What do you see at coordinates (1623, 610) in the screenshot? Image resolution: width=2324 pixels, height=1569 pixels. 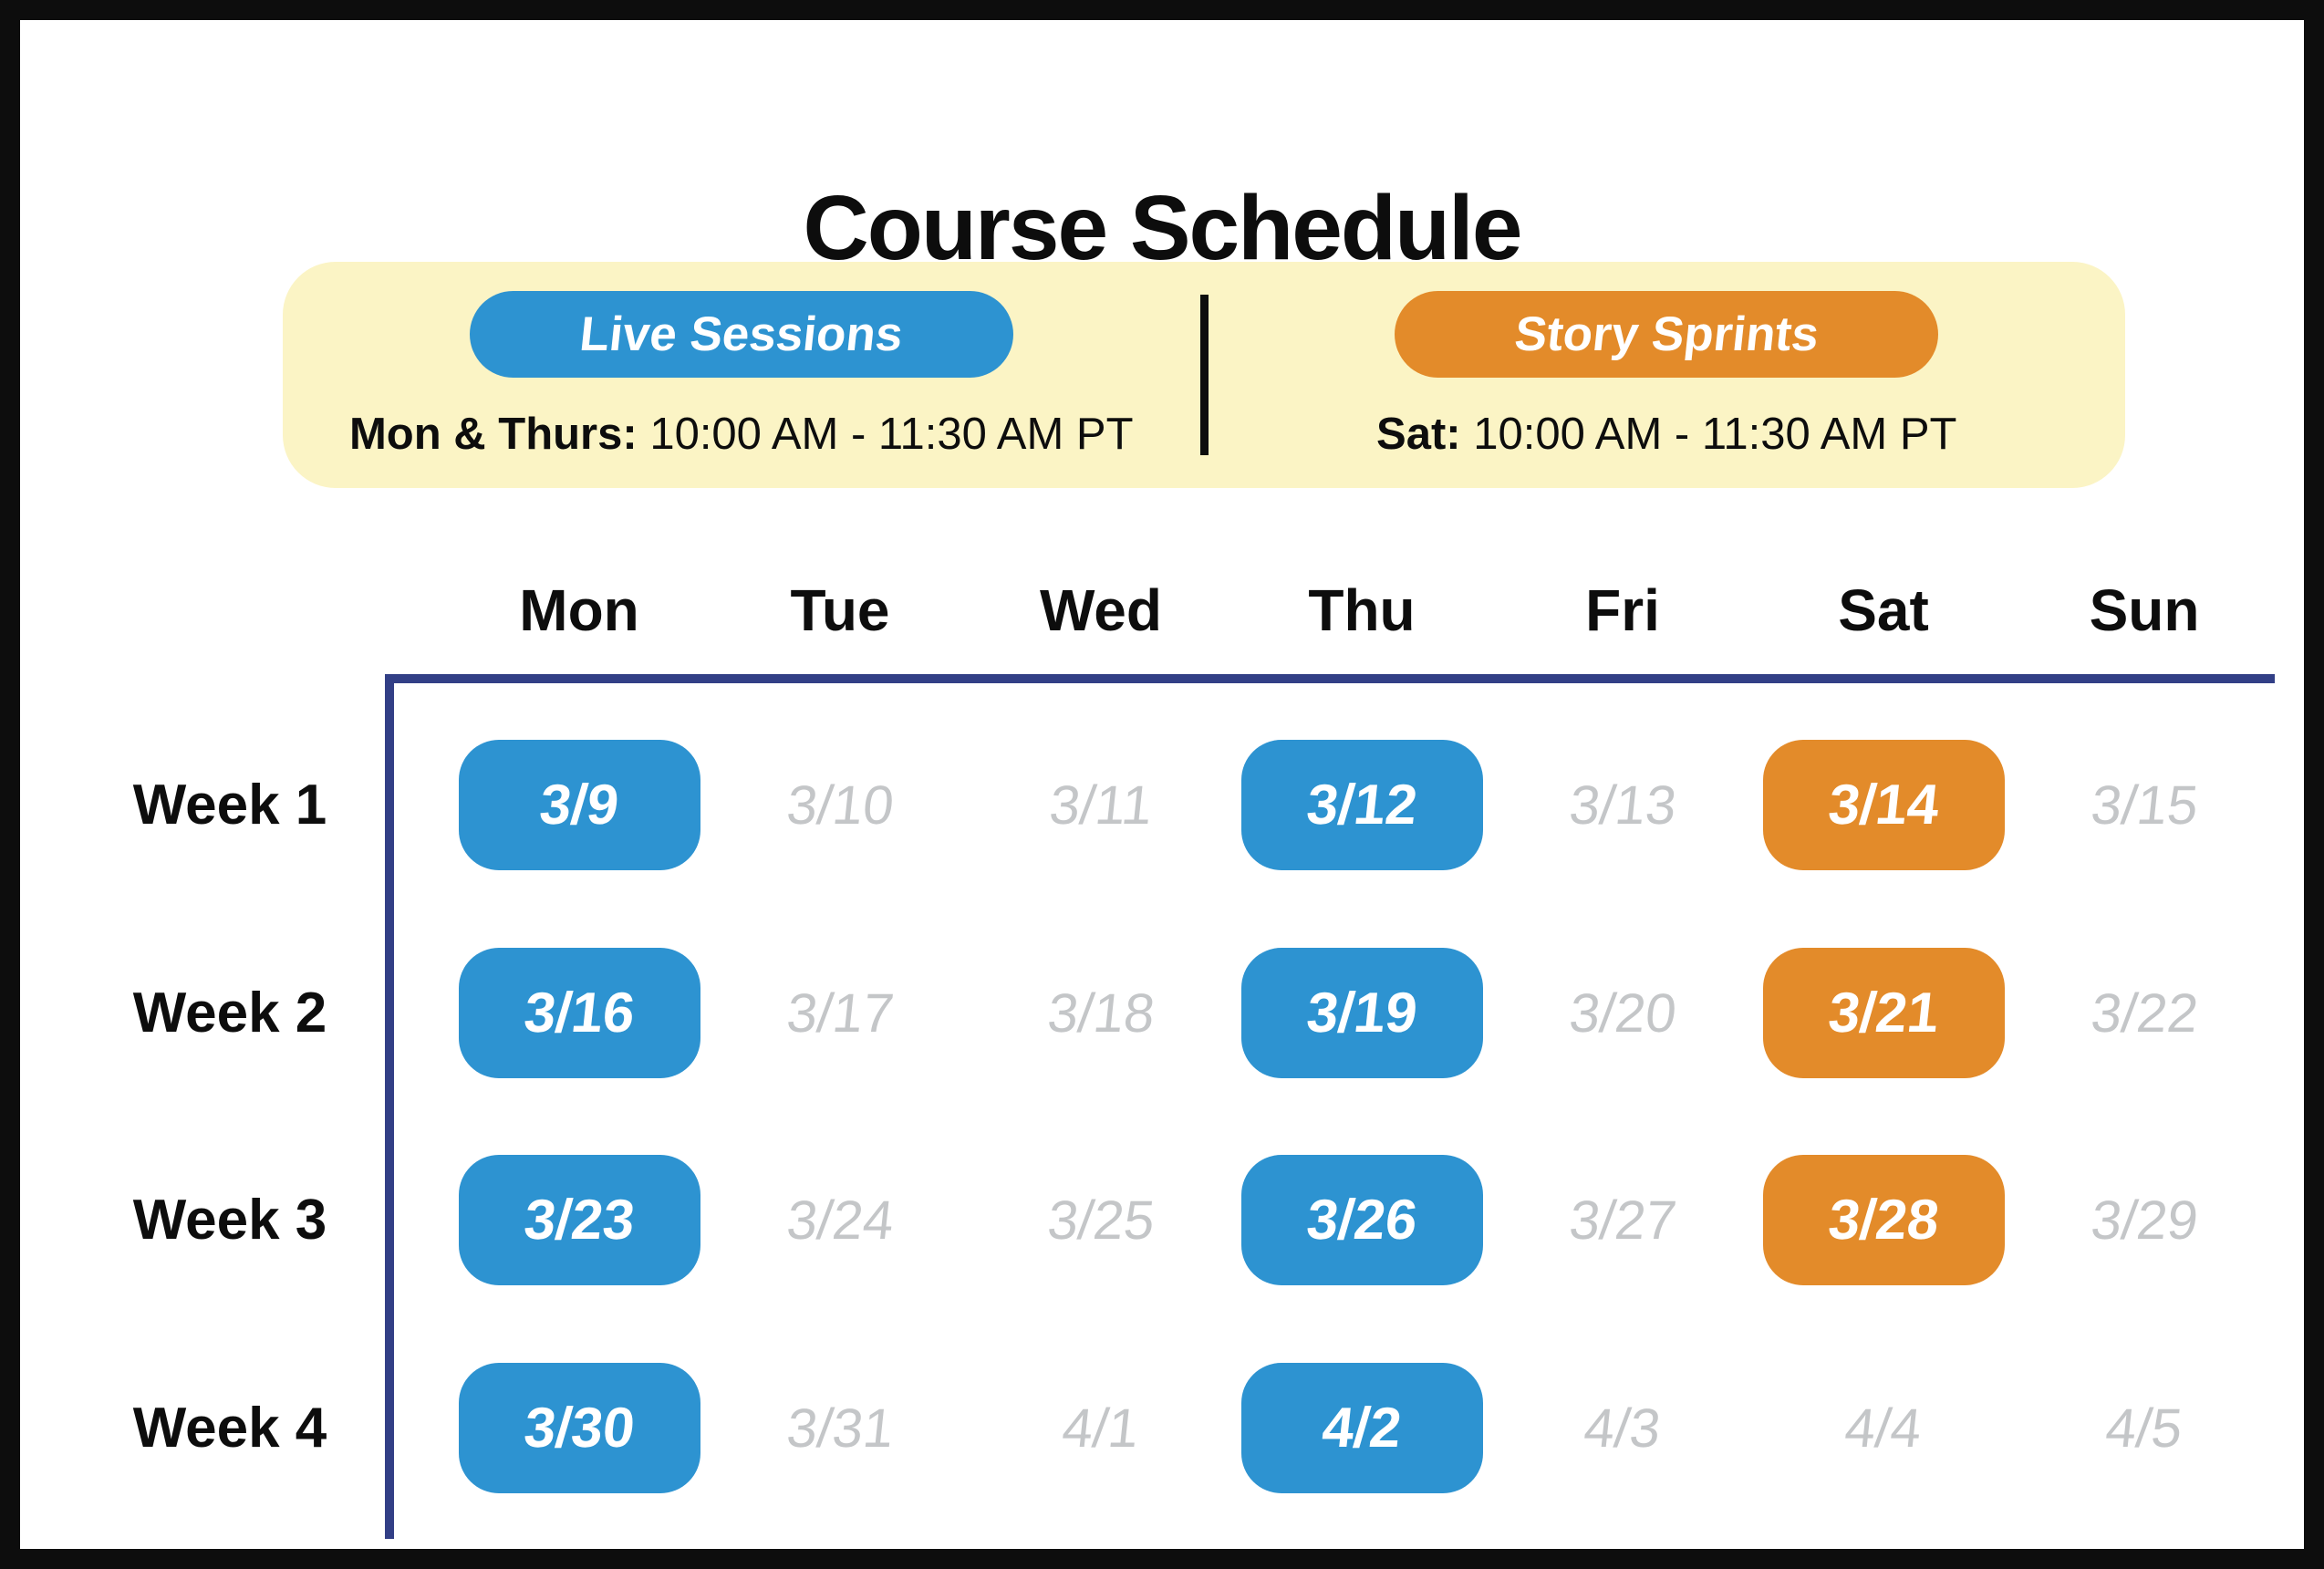 I see `day-header-fri: Fri` at bounding box center [1623, 610].